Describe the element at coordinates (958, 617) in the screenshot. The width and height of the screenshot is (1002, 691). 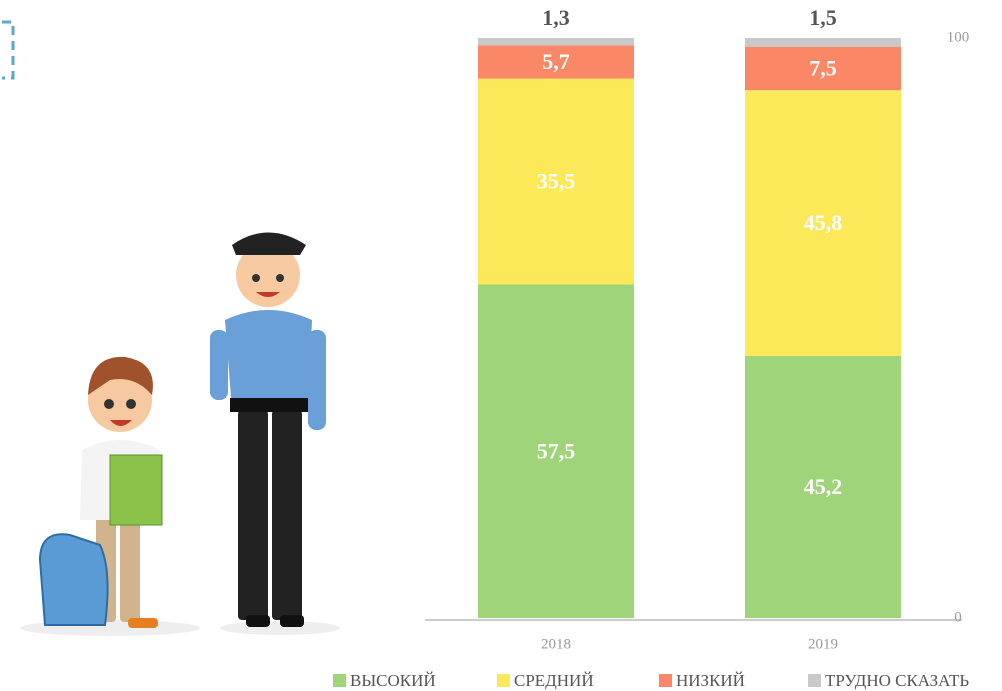
I see `y-tick-label: 0` at that location.